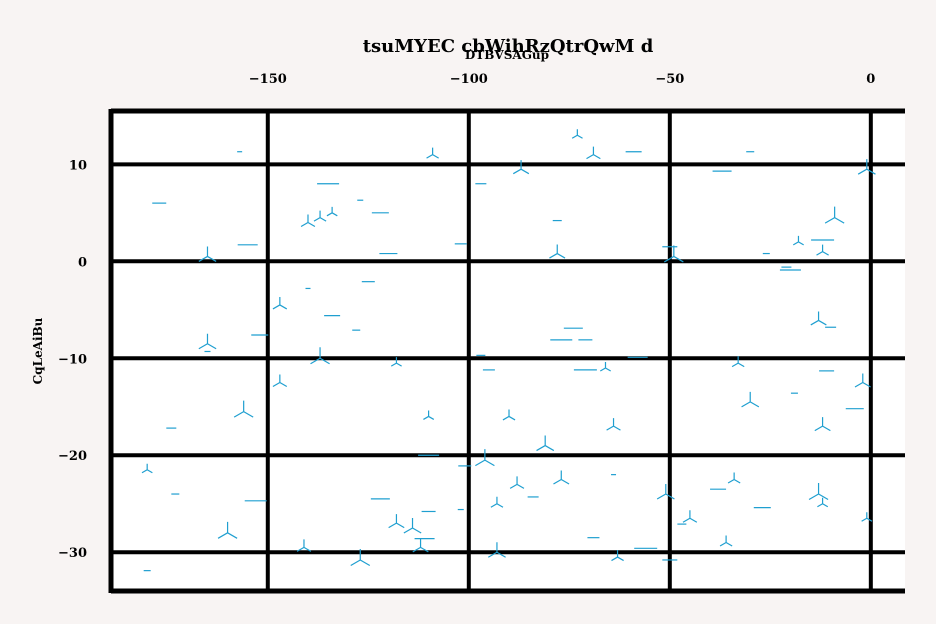  I want to click on x-axis-label: DTBVSAGup, so click(507, 55).